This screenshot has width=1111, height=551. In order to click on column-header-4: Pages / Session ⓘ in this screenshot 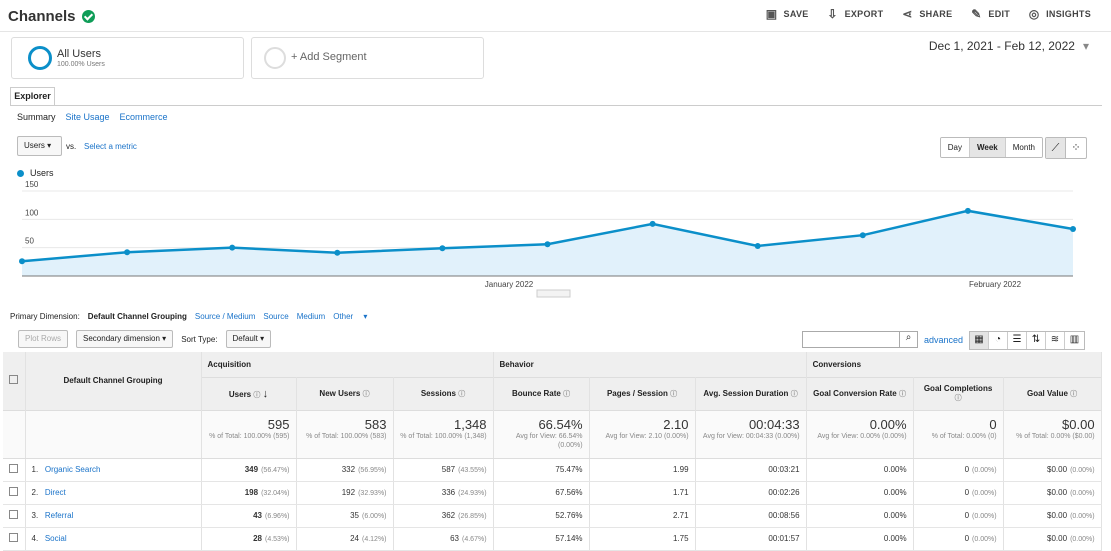, I will do `click(642, 393)`.